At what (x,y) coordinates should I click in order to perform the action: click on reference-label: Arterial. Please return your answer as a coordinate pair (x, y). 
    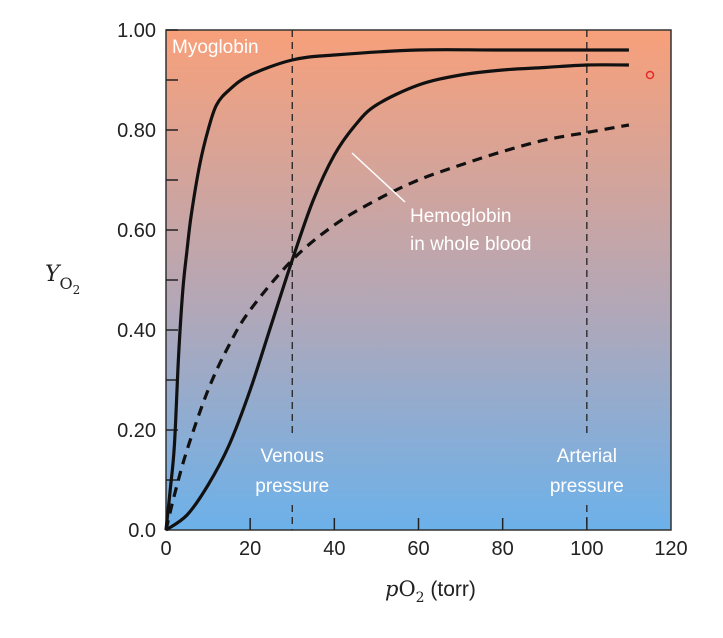
    Looking at the image, I should click on (587, 456).